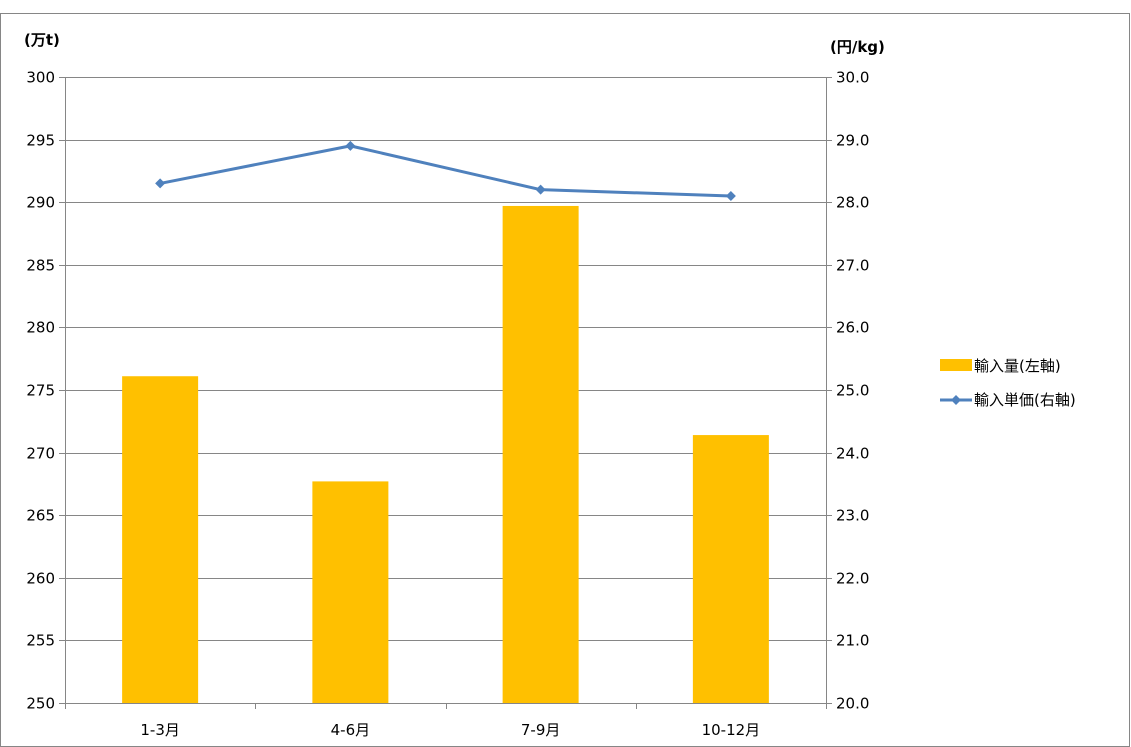 The width and height of the screenshot is (1131, 747). I want to click on right-axis-tick-label: 21.0, so click(852, 641).